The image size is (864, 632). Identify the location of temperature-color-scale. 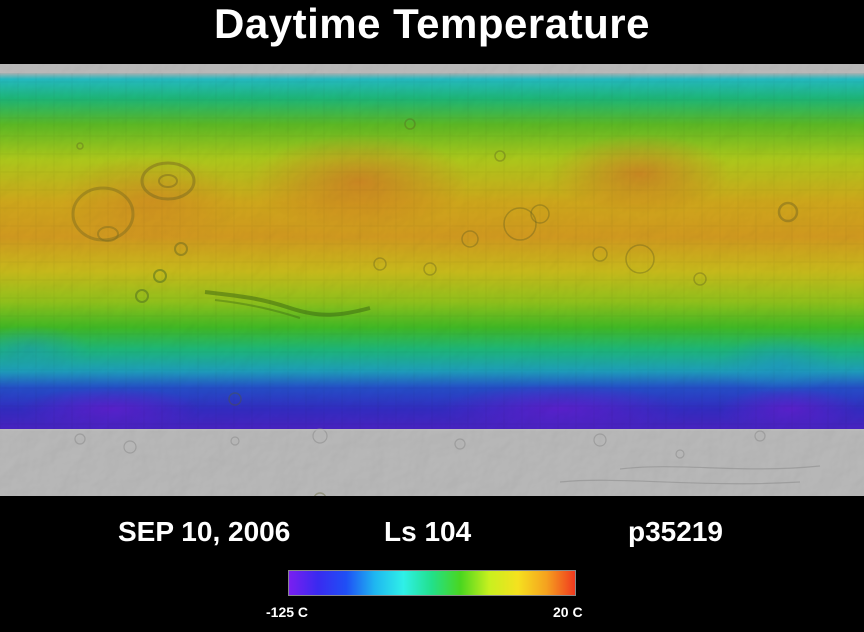
(432, 583).